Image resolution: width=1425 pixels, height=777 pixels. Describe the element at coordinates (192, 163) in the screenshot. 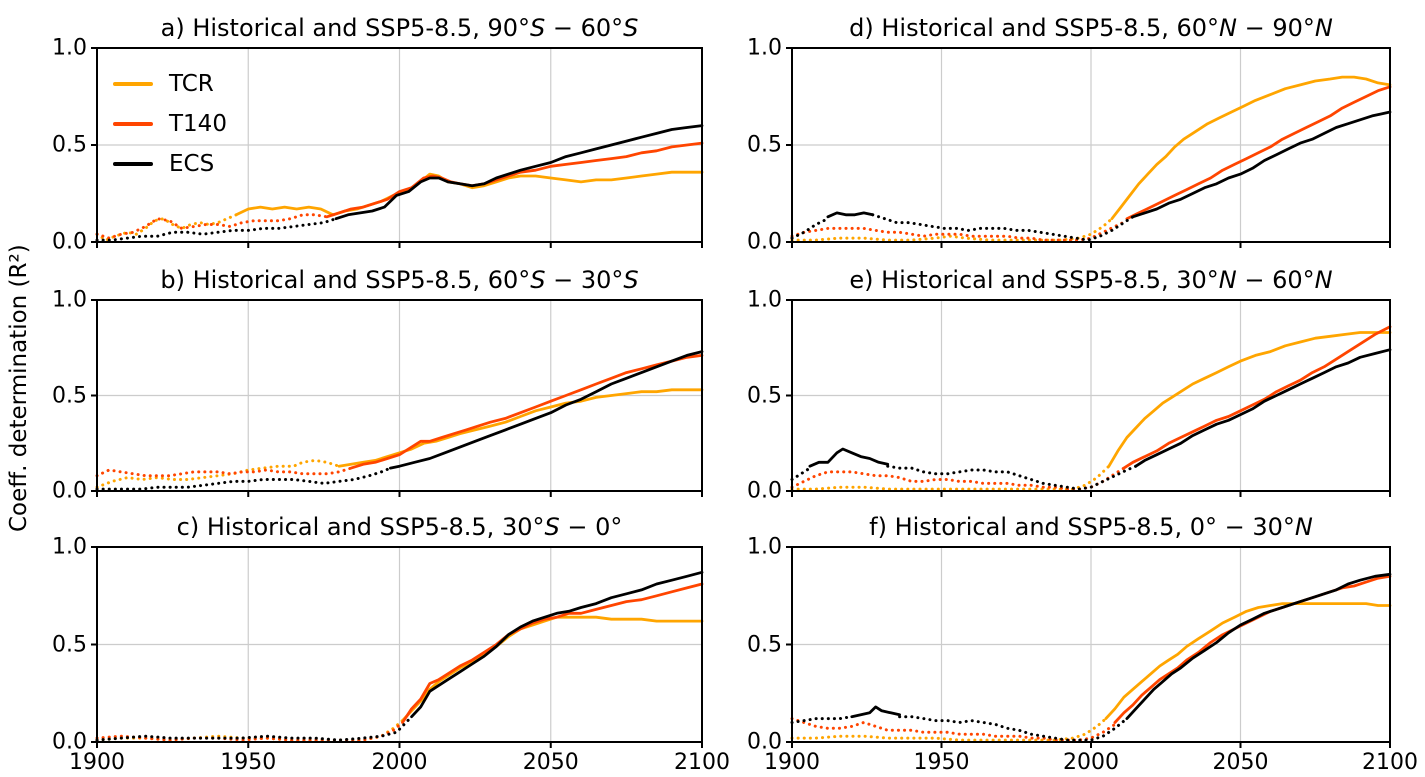

I see `legend-label: ECS` at that location.